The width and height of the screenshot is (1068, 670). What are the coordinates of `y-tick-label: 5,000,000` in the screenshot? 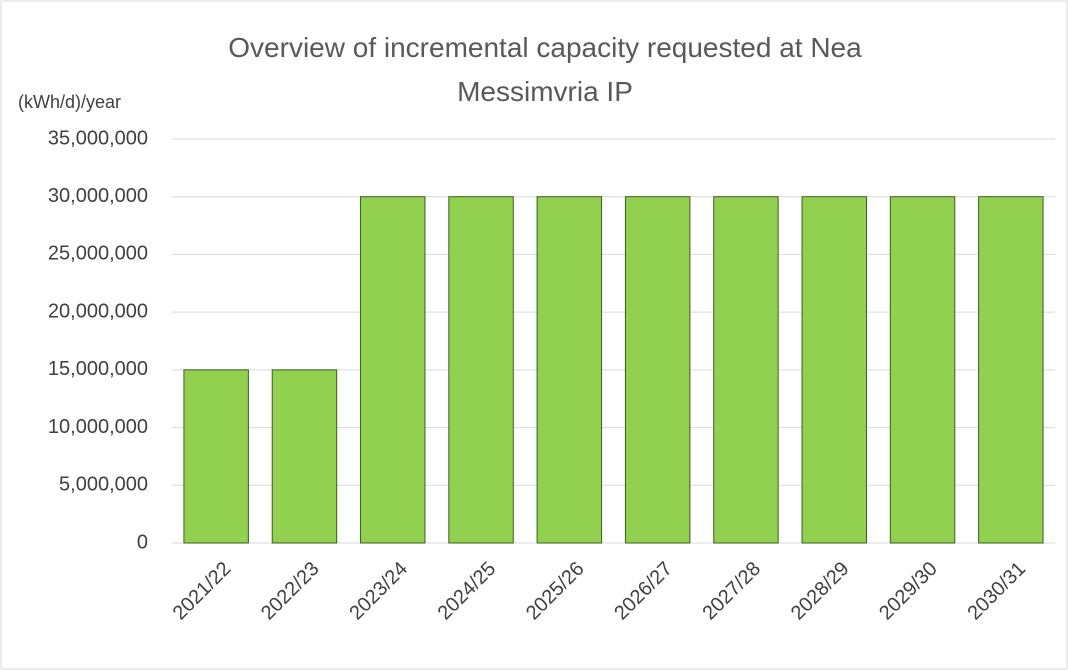 It's located at (103, 485).